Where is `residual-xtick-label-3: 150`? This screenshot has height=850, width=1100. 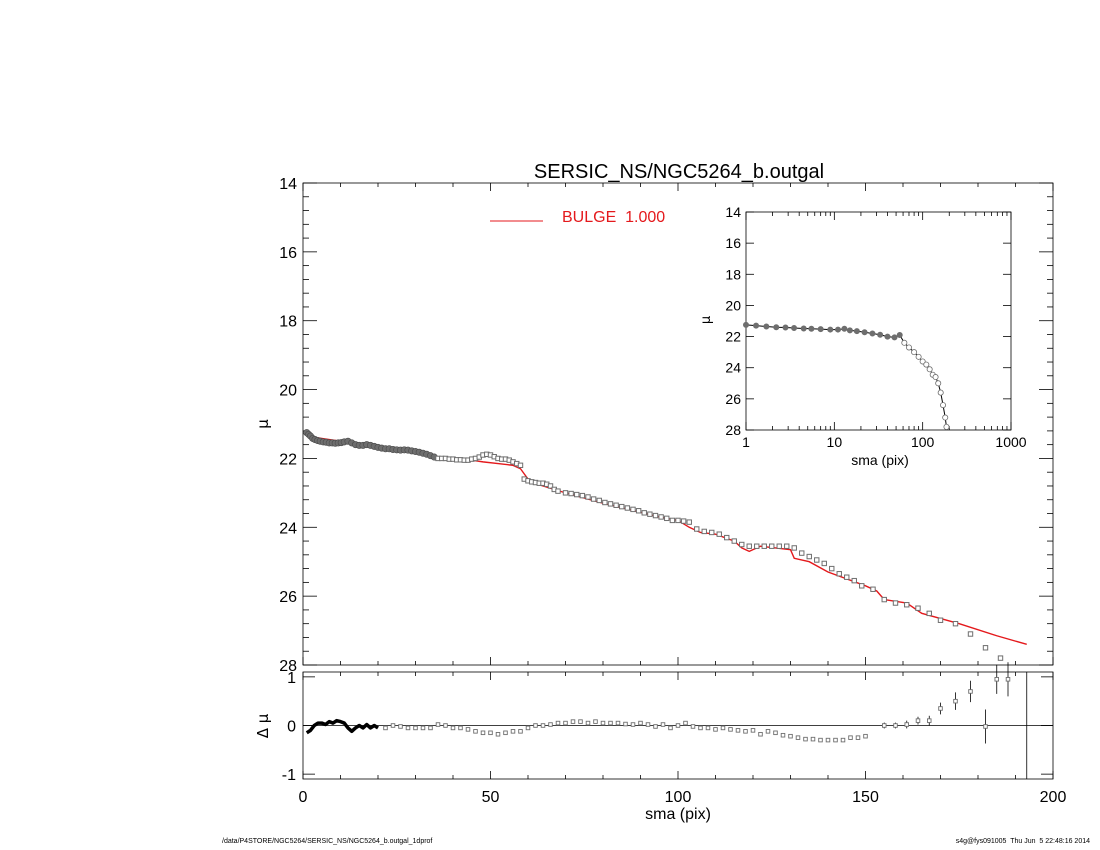 residual-xtick-label-3: 150 is located at coordinates (865, 797).